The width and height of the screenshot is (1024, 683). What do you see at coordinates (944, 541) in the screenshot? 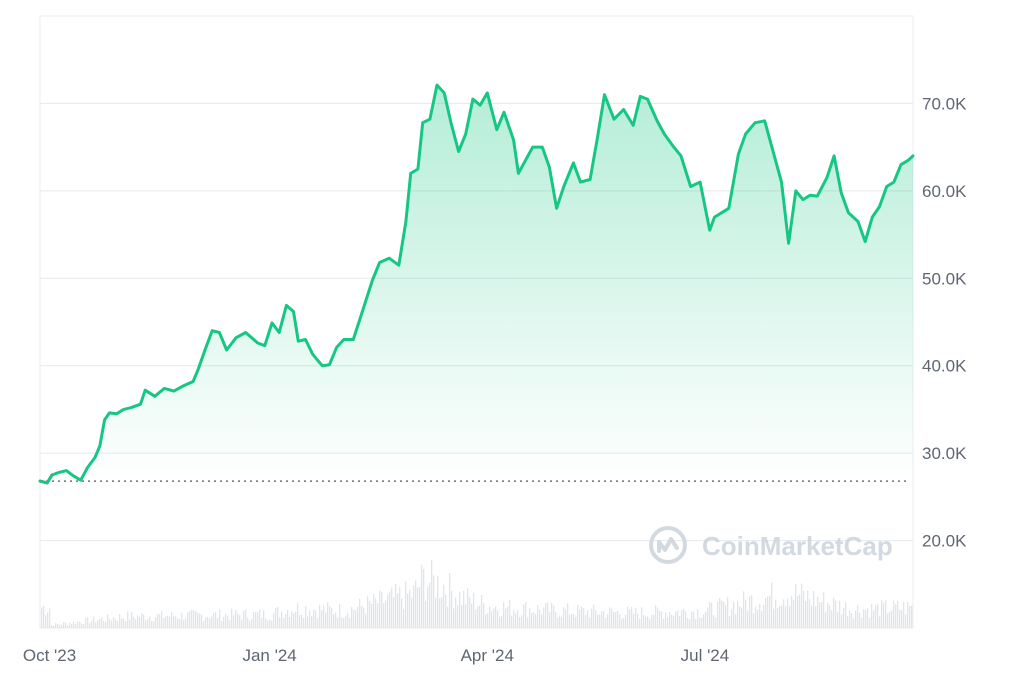
I see `y-tick-label: 20.0K` at bounding box center [944, 541].